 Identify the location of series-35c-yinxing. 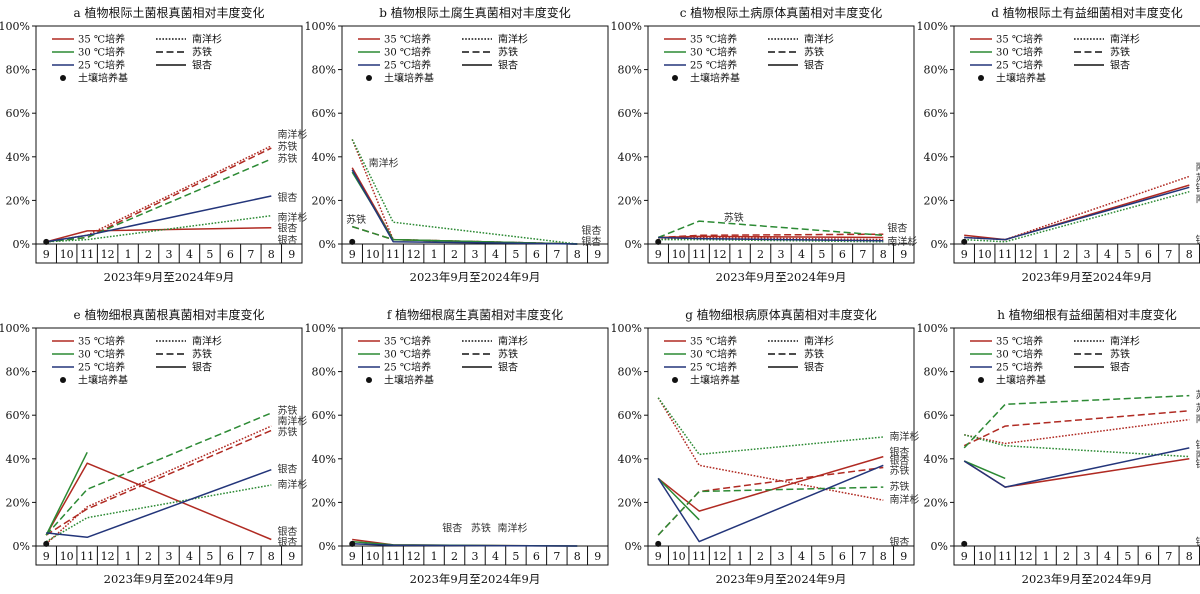
(770, 483).